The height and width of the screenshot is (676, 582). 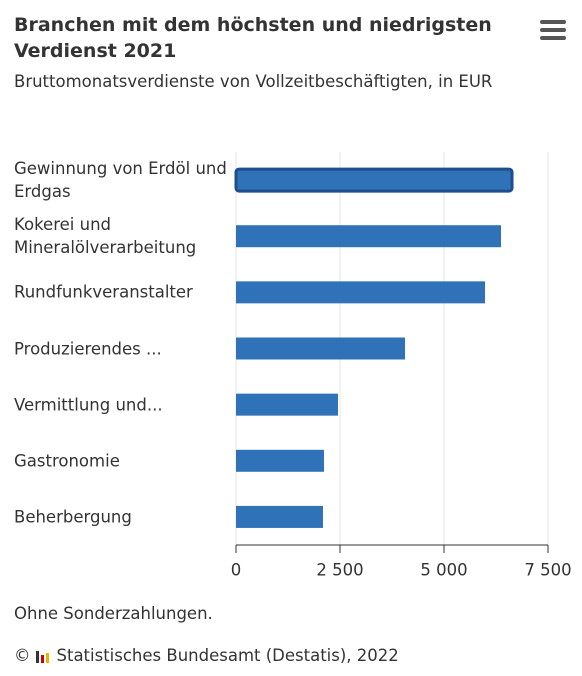 I want to click on y-tick-label: Kokerei und Mineralölverarbeitung, so click(x=105, y=236).